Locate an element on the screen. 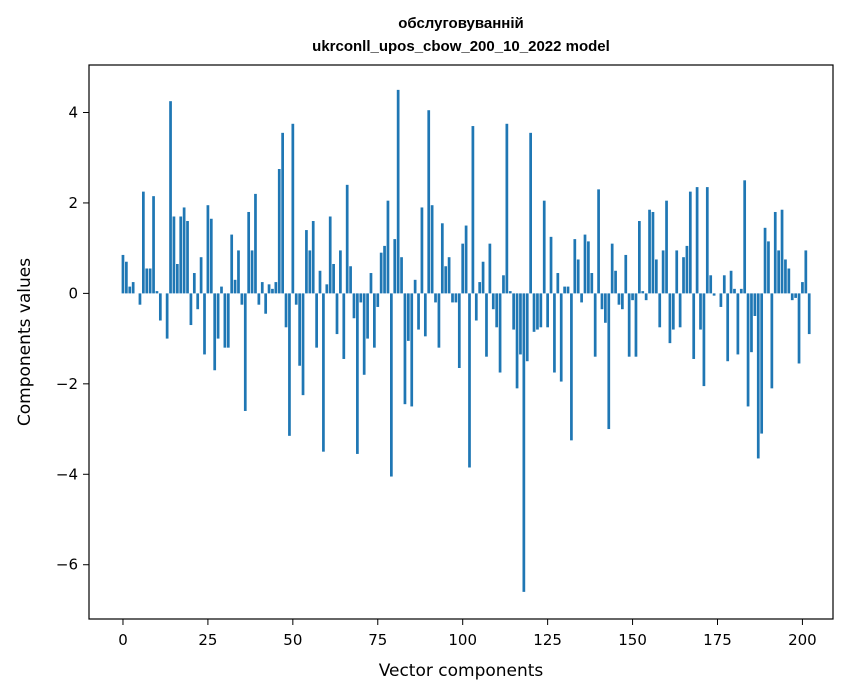 The image size is (847, 696). y-tick-label: 4 is located at coordinates (73, 112).